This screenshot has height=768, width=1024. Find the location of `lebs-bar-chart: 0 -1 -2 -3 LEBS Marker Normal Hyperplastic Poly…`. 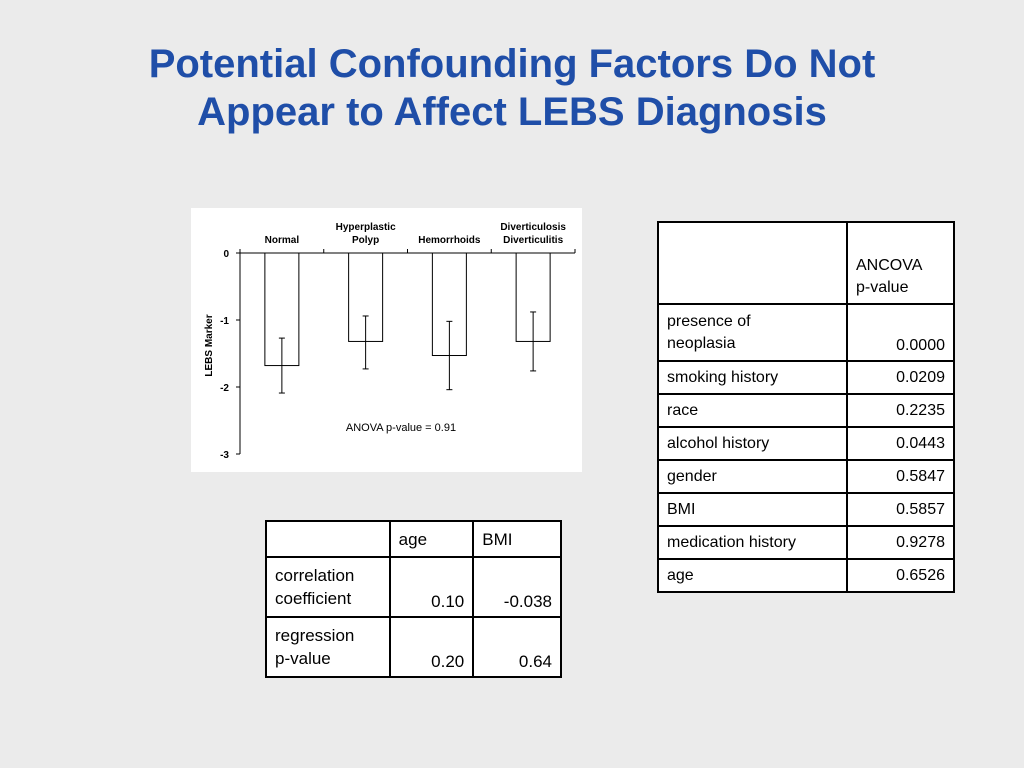

lebs-bar-chart: 0 -1 -2 -3 LEBS Marker Normal Hyperplastic Poly… is located at coordinates (386, 340).